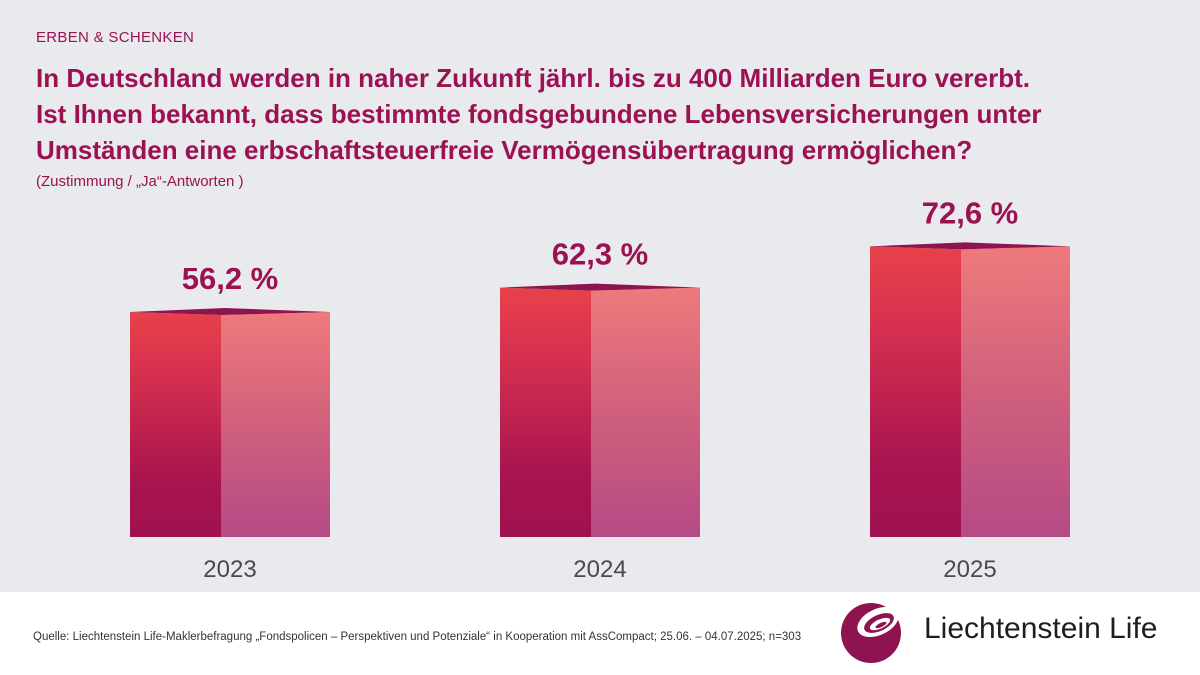 This screenshot has height=675, width=1200. Describe the element at coordinates (600, 254) in the screenshot. I see `value-label: 62,3 %` at that location.